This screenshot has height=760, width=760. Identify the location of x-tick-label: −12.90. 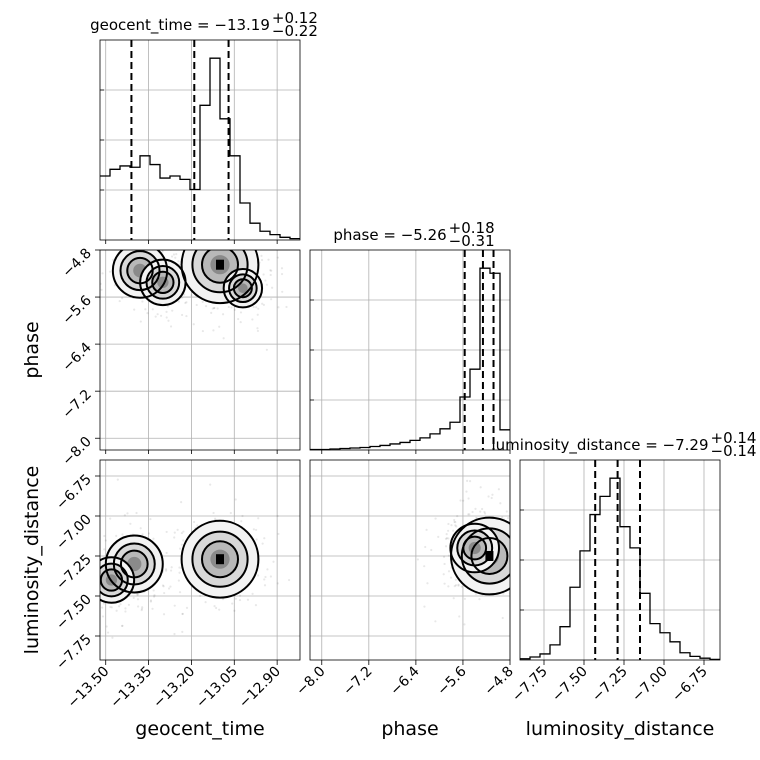
(260, 688).